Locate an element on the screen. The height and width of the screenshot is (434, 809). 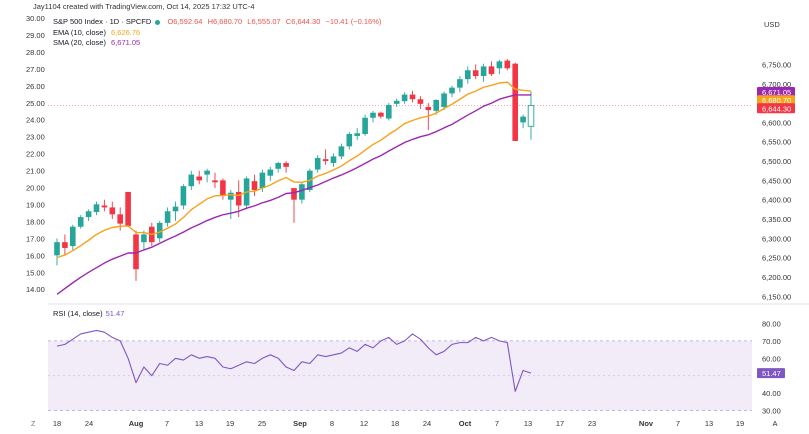
rsi-value-label: 51.47 is located at coordinates (771, 373).